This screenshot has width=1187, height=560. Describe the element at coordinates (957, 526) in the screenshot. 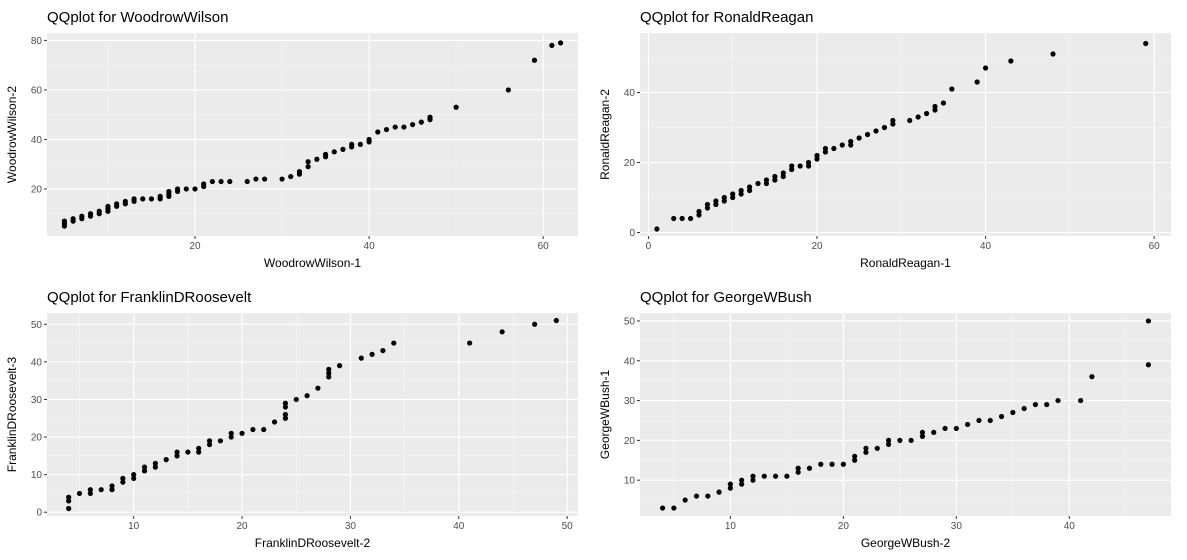

I see `x-tick-label: 30` at that location.